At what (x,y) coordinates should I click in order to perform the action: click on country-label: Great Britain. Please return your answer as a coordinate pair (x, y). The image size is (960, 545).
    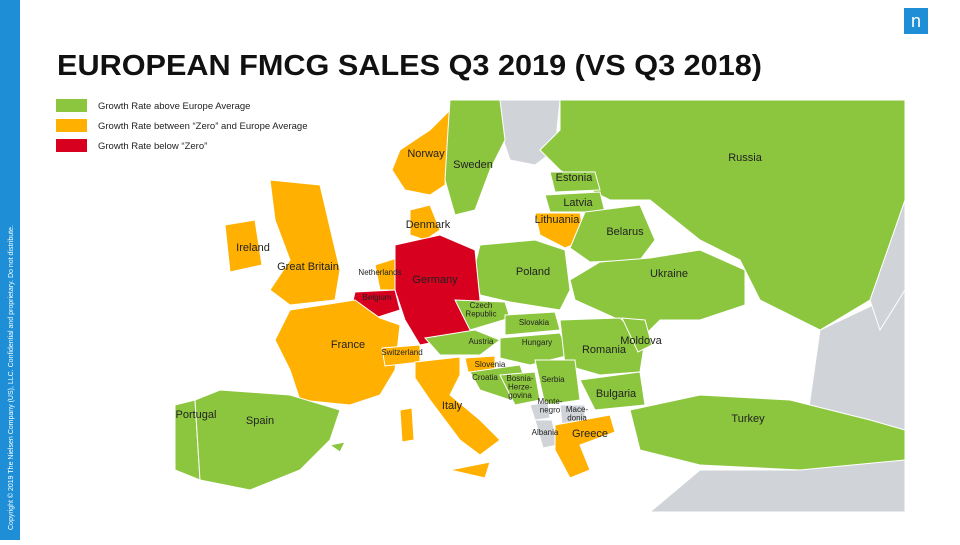
    Looking at the image, I should click on (308, 267).